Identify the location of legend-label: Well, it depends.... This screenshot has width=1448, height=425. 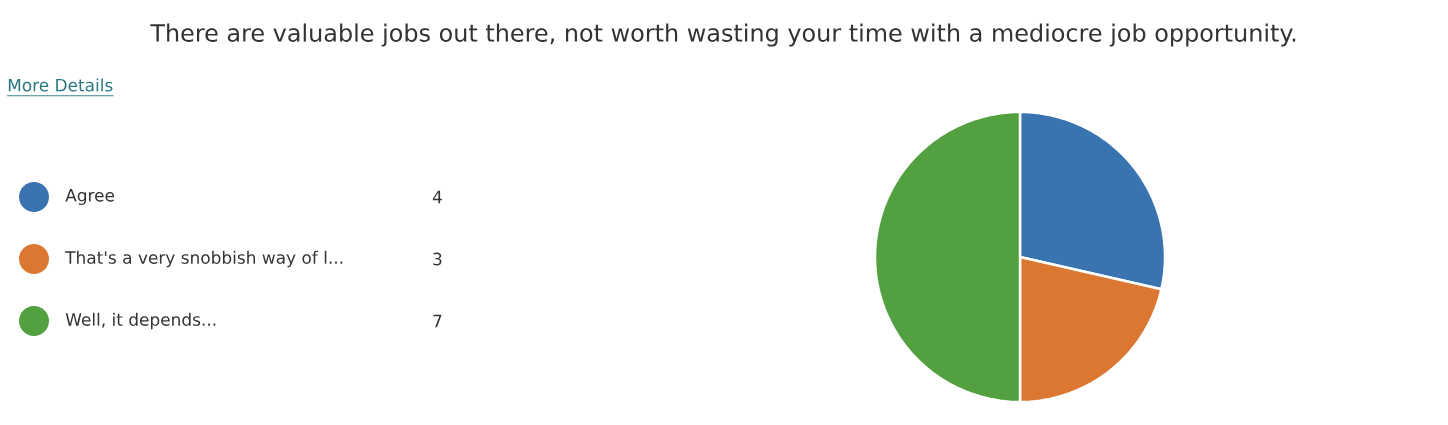
(140, 321).